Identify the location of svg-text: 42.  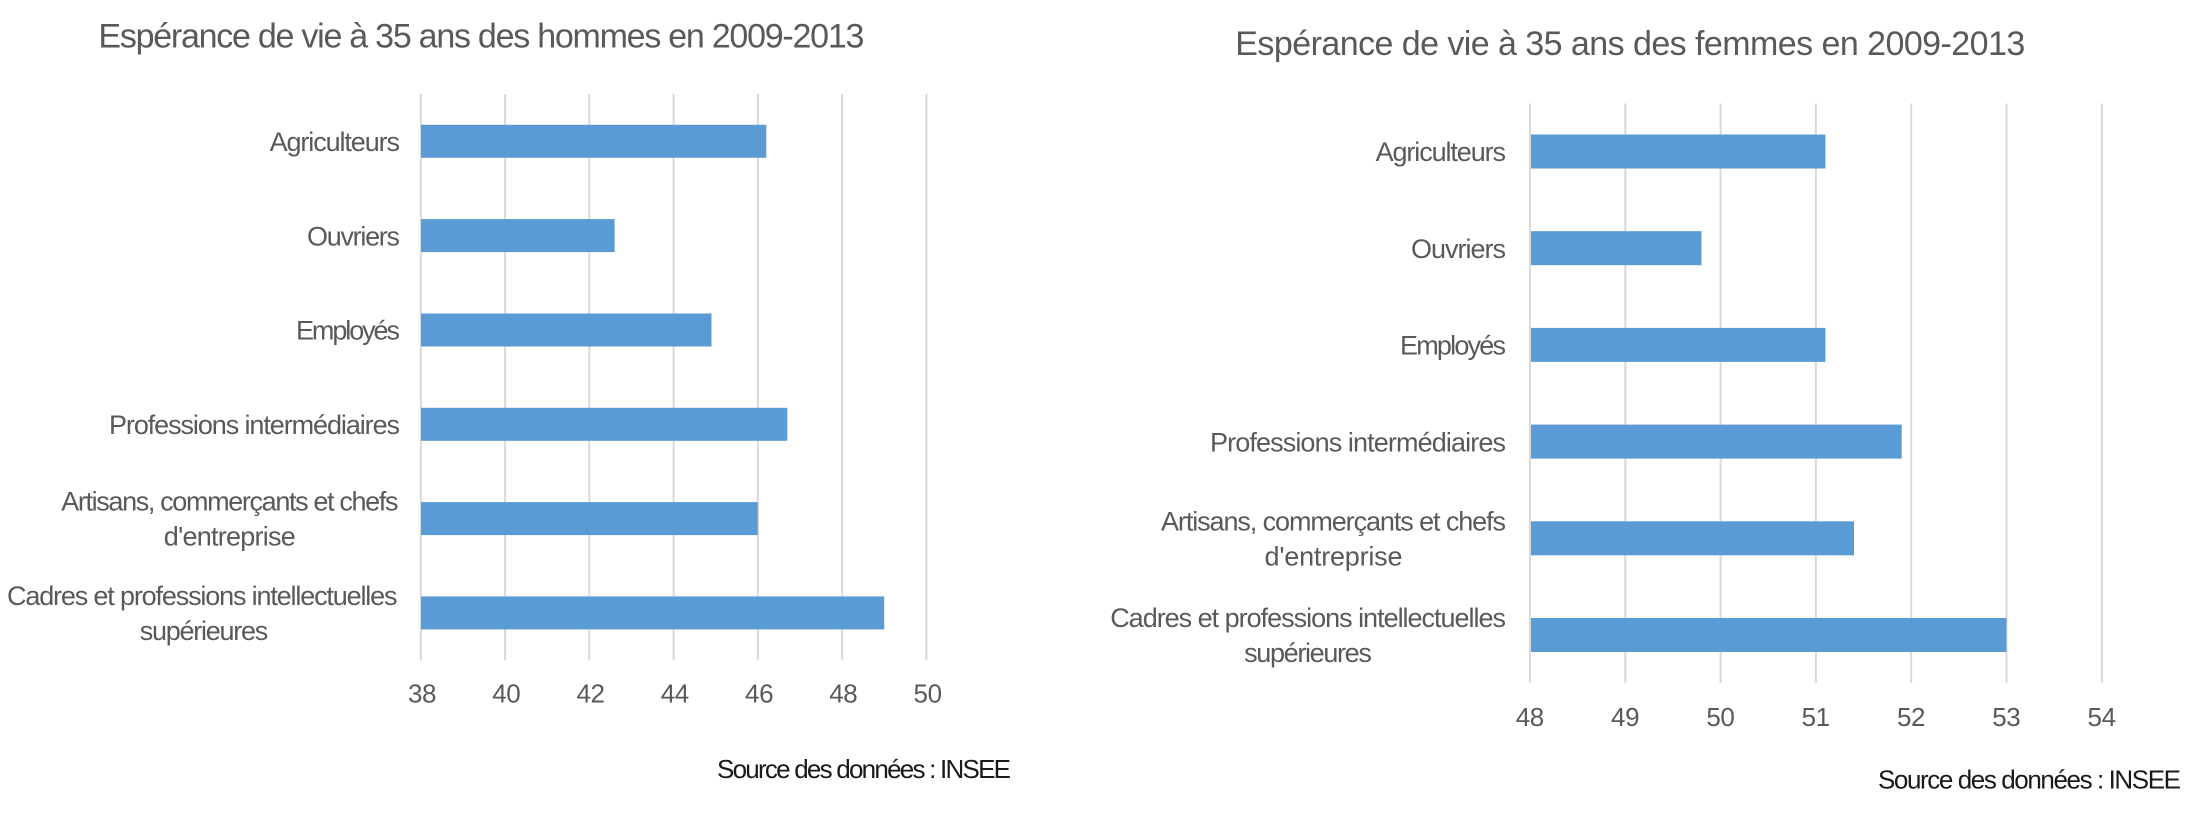
(590, 693).